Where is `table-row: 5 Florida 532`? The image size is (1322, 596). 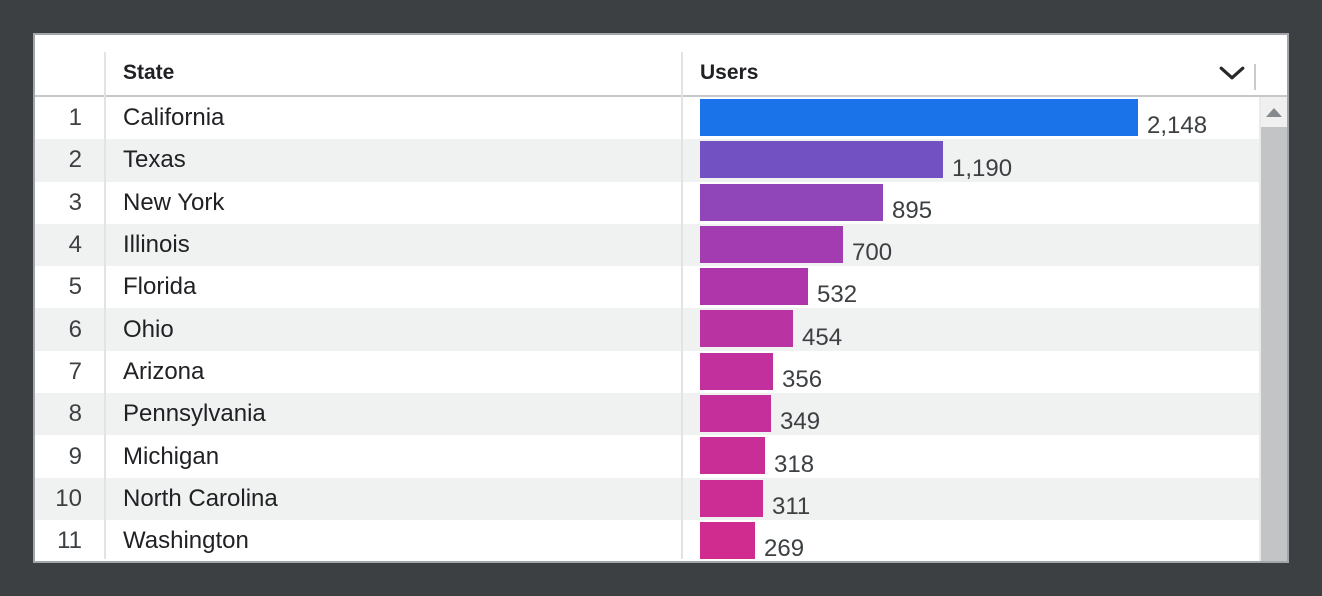
table-row: 5 Florida 532 is located at coordinates (647, 287).